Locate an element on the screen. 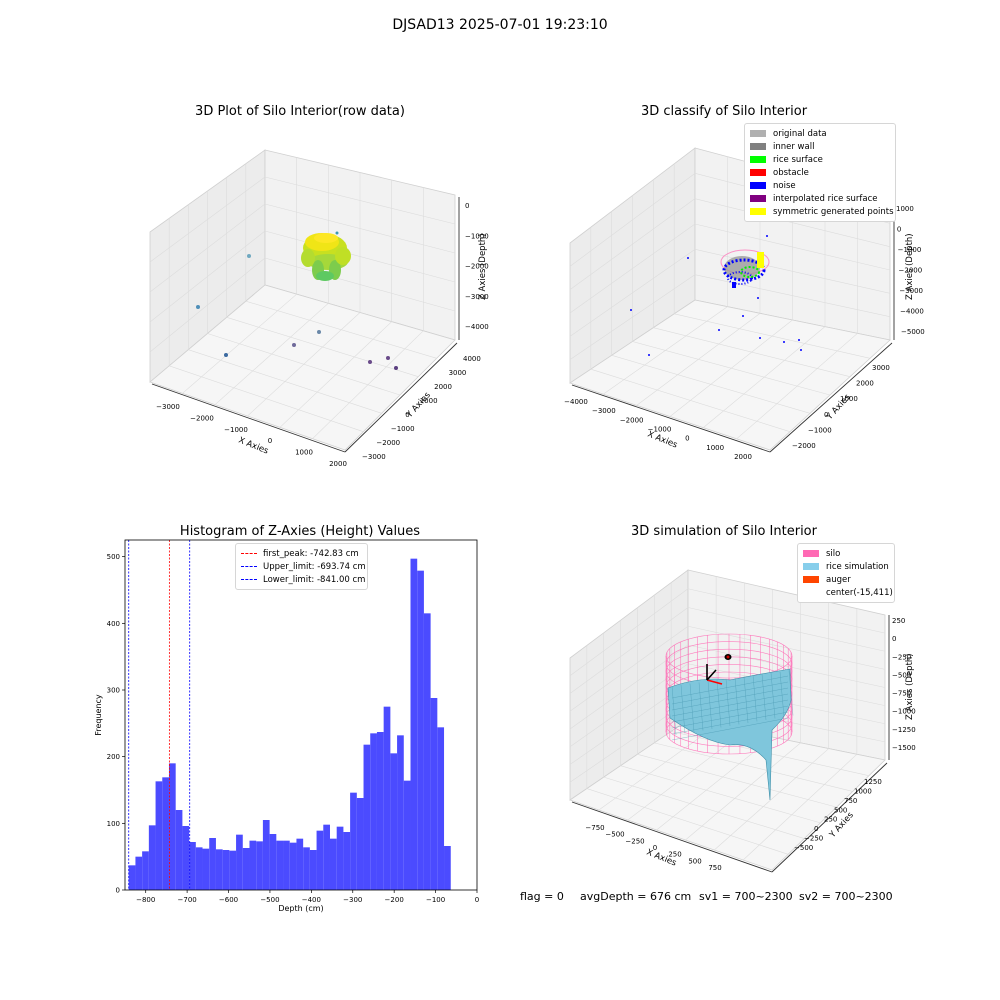 Image resolution: width=1000 pixels, height=1000 pixels. panel1-y-tick-label: 2000 is located at coordinates (443, 387).